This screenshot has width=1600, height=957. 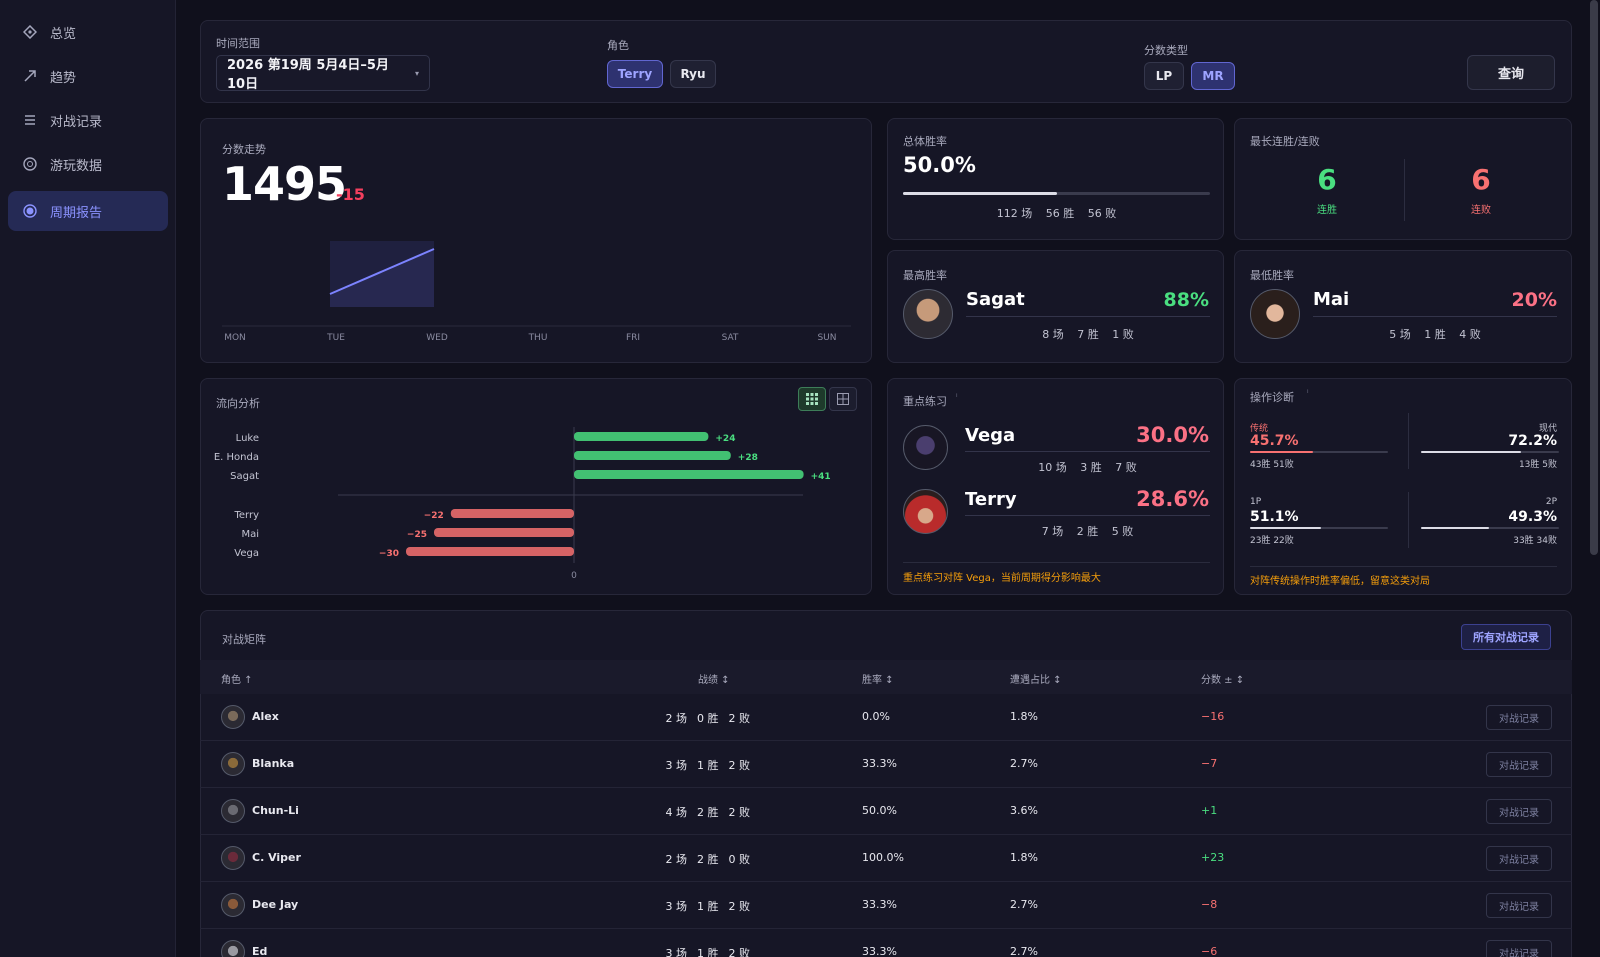 I want to click on diag-2p-fill, so click(x=1455, y=528).